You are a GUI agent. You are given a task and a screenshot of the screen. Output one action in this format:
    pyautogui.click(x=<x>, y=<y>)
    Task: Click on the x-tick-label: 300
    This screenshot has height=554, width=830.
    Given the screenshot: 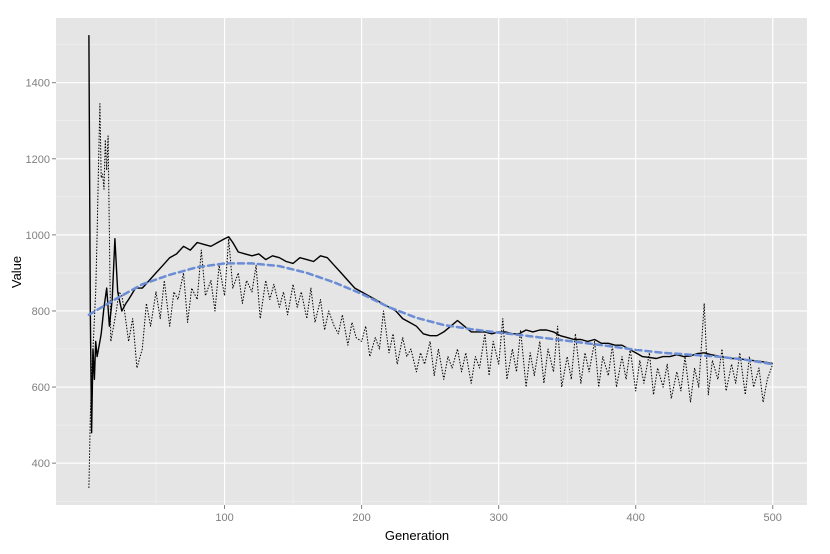 What is the action you would take?
    pyautogui.click(x=498, y=518)
    